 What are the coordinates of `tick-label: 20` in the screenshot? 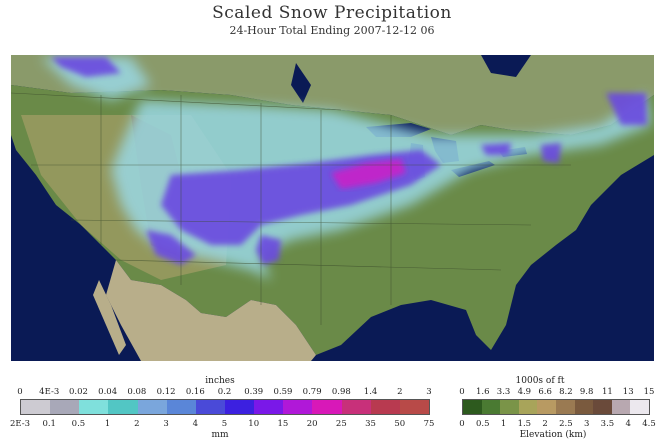 It's located at (312, 424).